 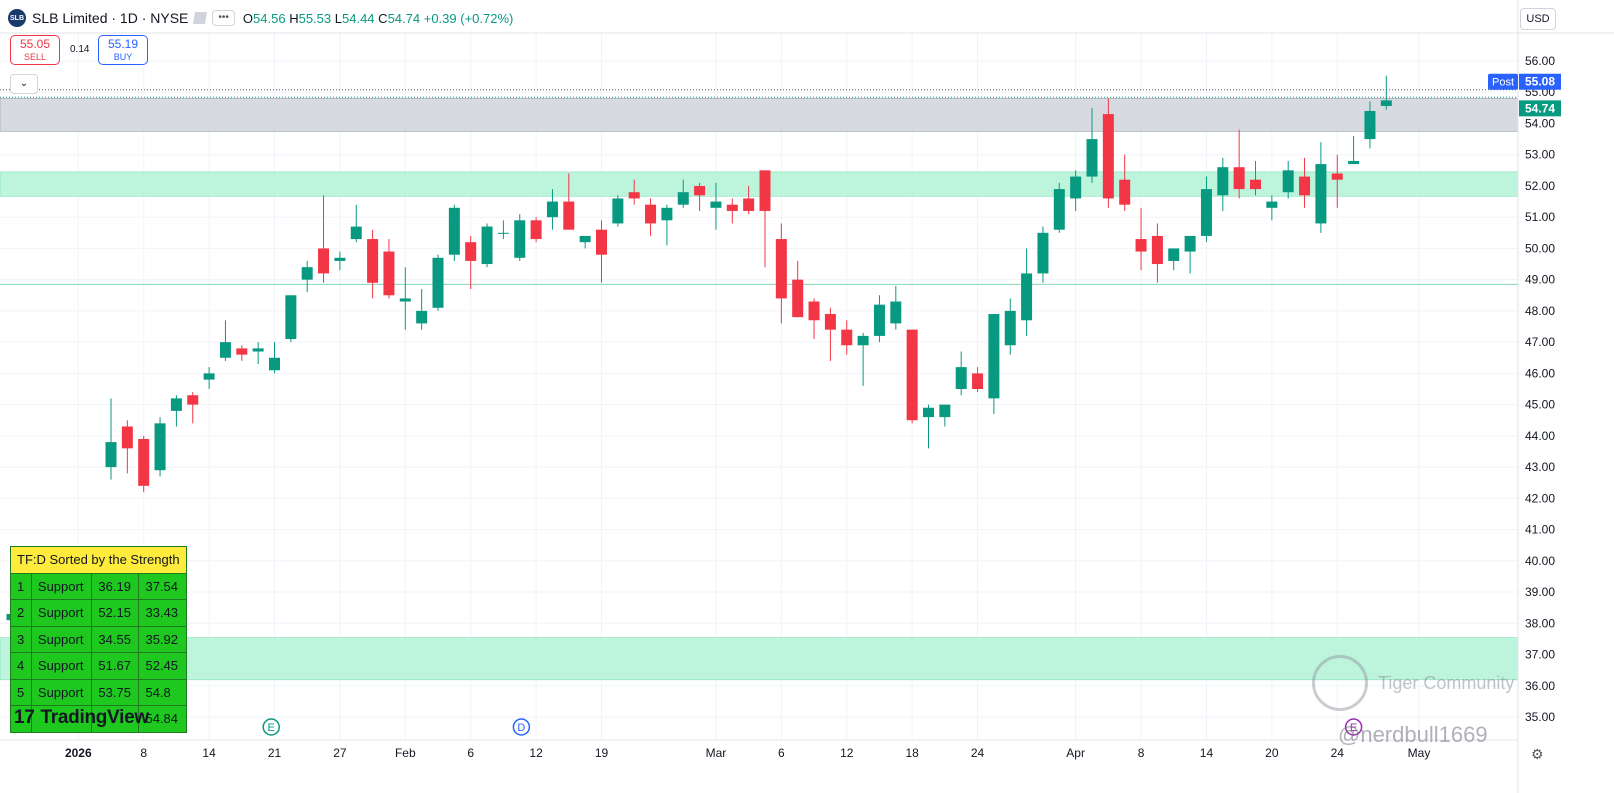 What do you see at coordinates (162, 586) in the screenshot?
I see `table-cell: 37.54` at bounding box center [162, 586].